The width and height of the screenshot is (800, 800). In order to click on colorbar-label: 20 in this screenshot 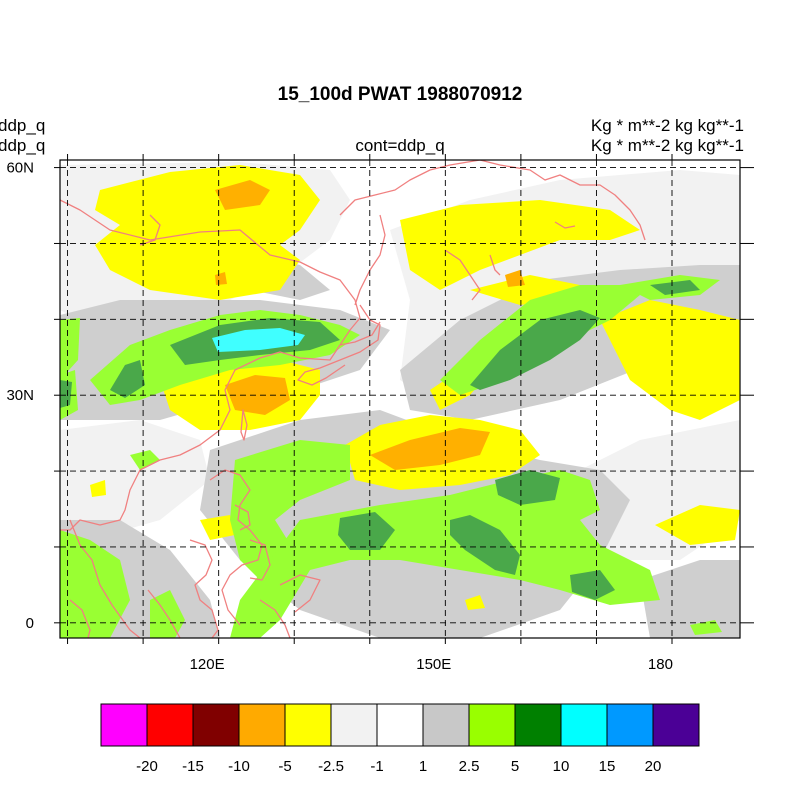, I will do `click(653, 766)`.